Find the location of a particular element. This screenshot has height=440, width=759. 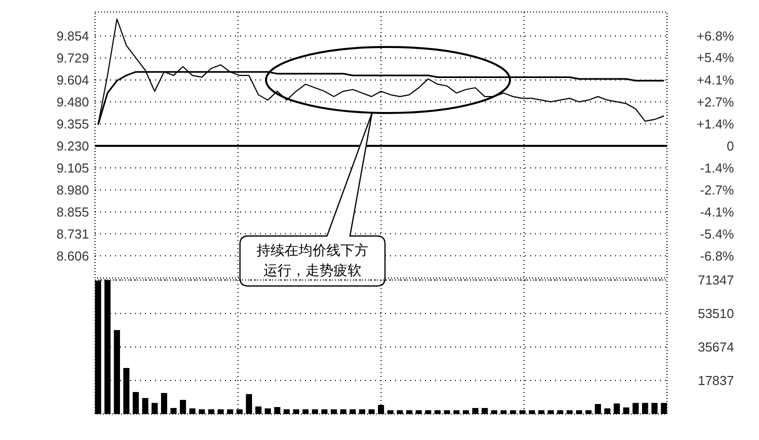

y-tick-label: 53510 is located at coordinates (716, 314).